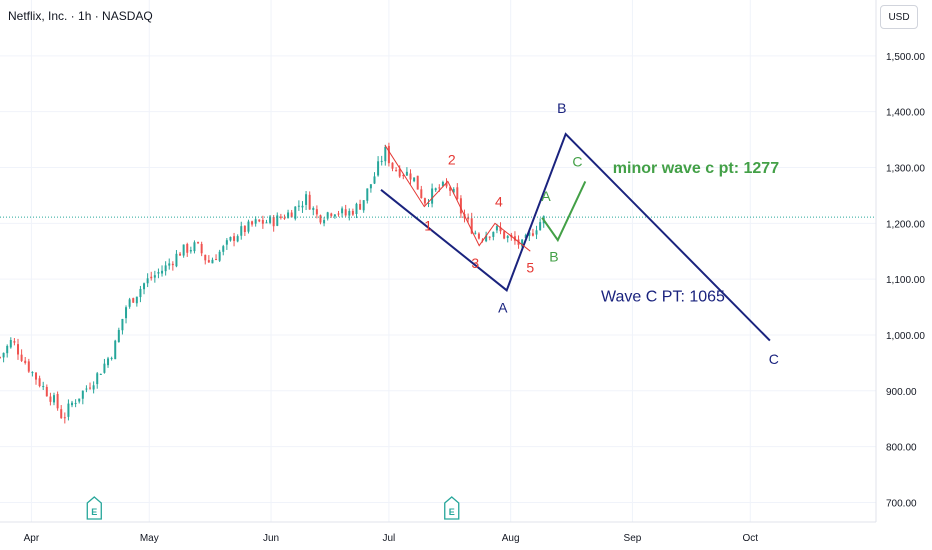 The height and width of the screenshot is (550, 932). Describe the element at coordinates (80, 16) in the screenshot. I see `symbol-title: Netflix, Inc. · 1h · NASDAQ` at that location.